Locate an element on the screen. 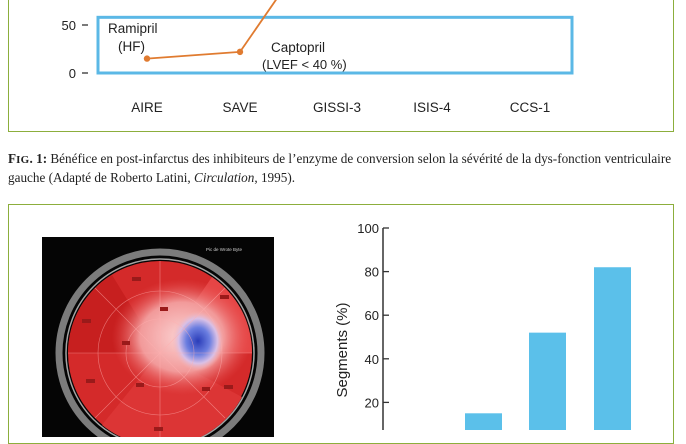 This screenshot has height=444, width=686. y-tick-label: 60 is located at coordinates (372, 315).